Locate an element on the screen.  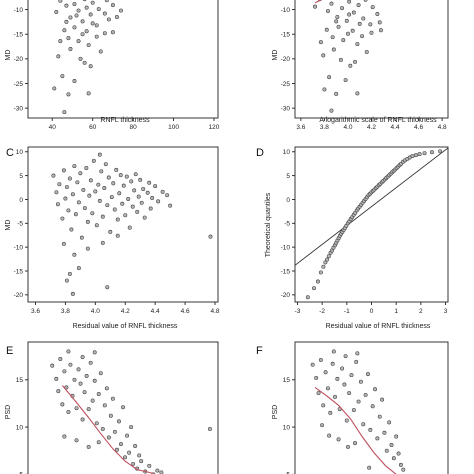
y-tick-label: 15 is located at coordinates (287, 380).